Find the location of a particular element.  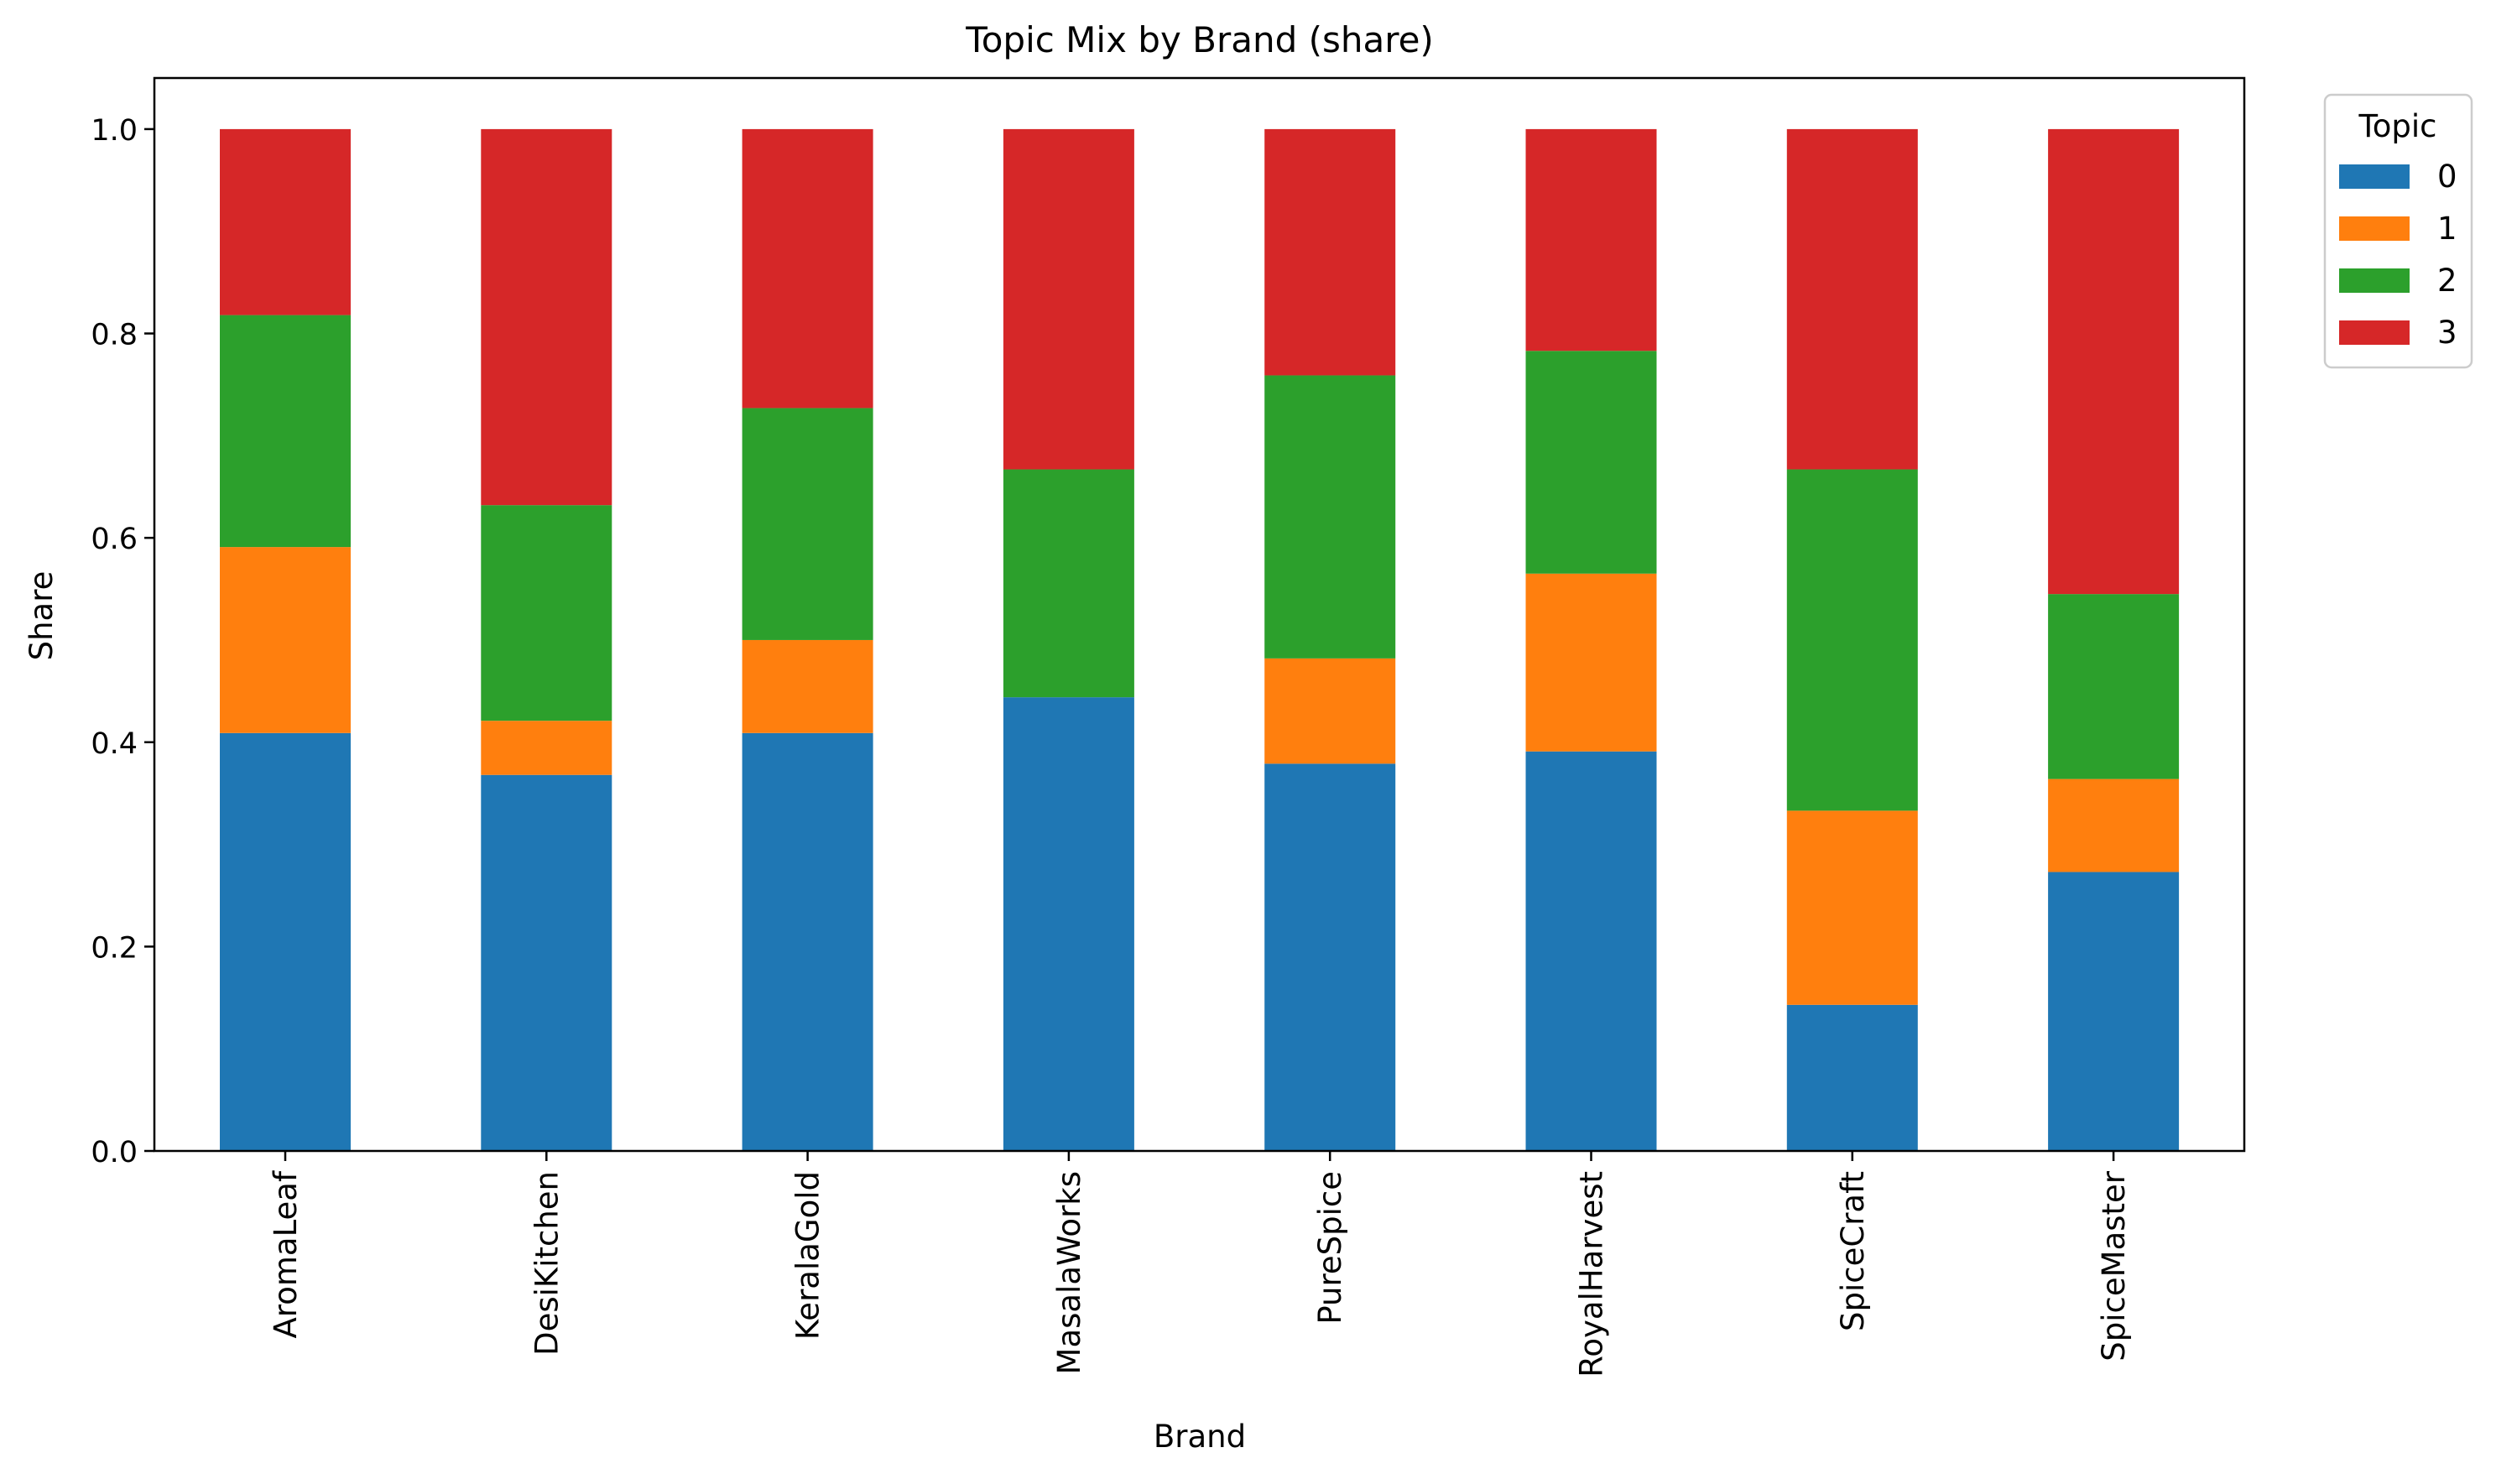

legend-label-topic-1: 1 is located at coordinates (2447, 229).